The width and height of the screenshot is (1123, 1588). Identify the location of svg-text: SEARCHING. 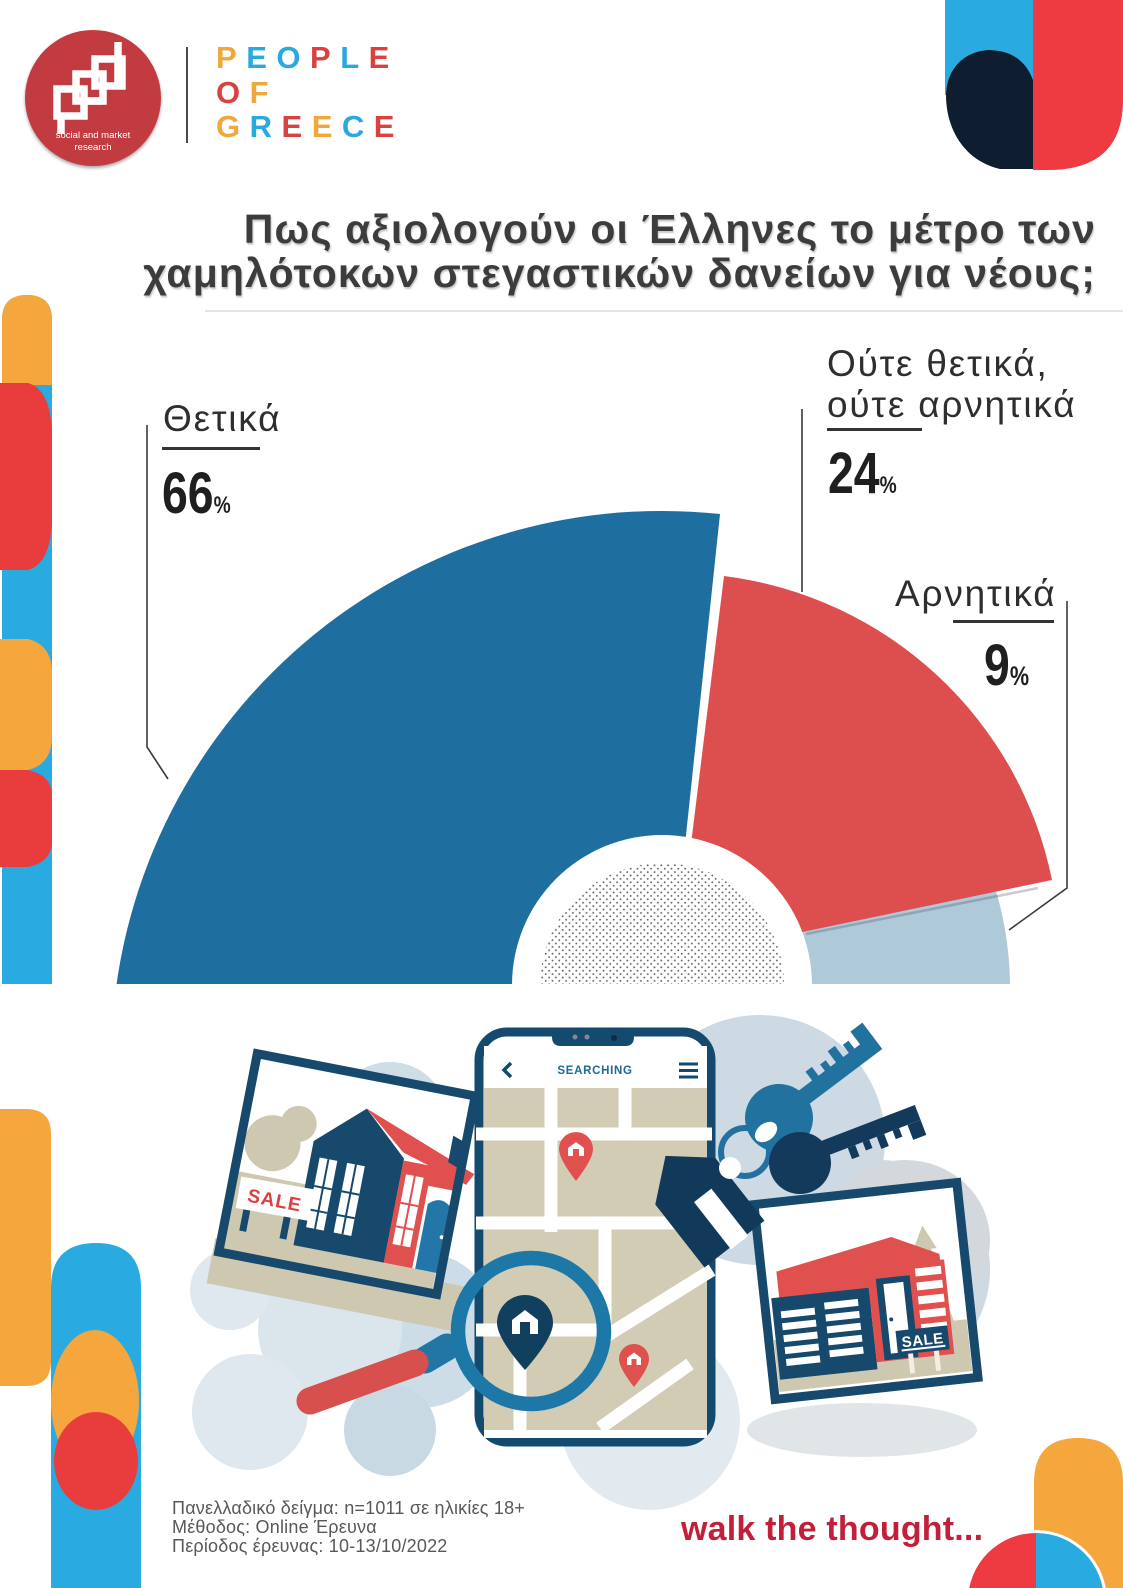
(594, 1071).